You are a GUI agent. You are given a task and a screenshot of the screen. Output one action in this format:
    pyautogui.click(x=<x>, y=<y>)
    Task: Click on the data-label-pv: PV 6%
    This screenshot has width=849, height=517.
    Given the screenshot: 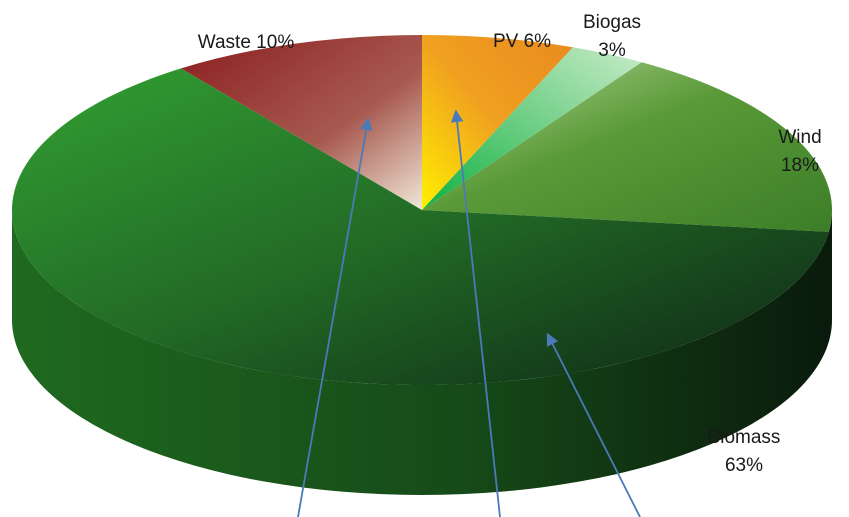 What is the action you would take?
    pyautogui.click(x=522, y=41)
    